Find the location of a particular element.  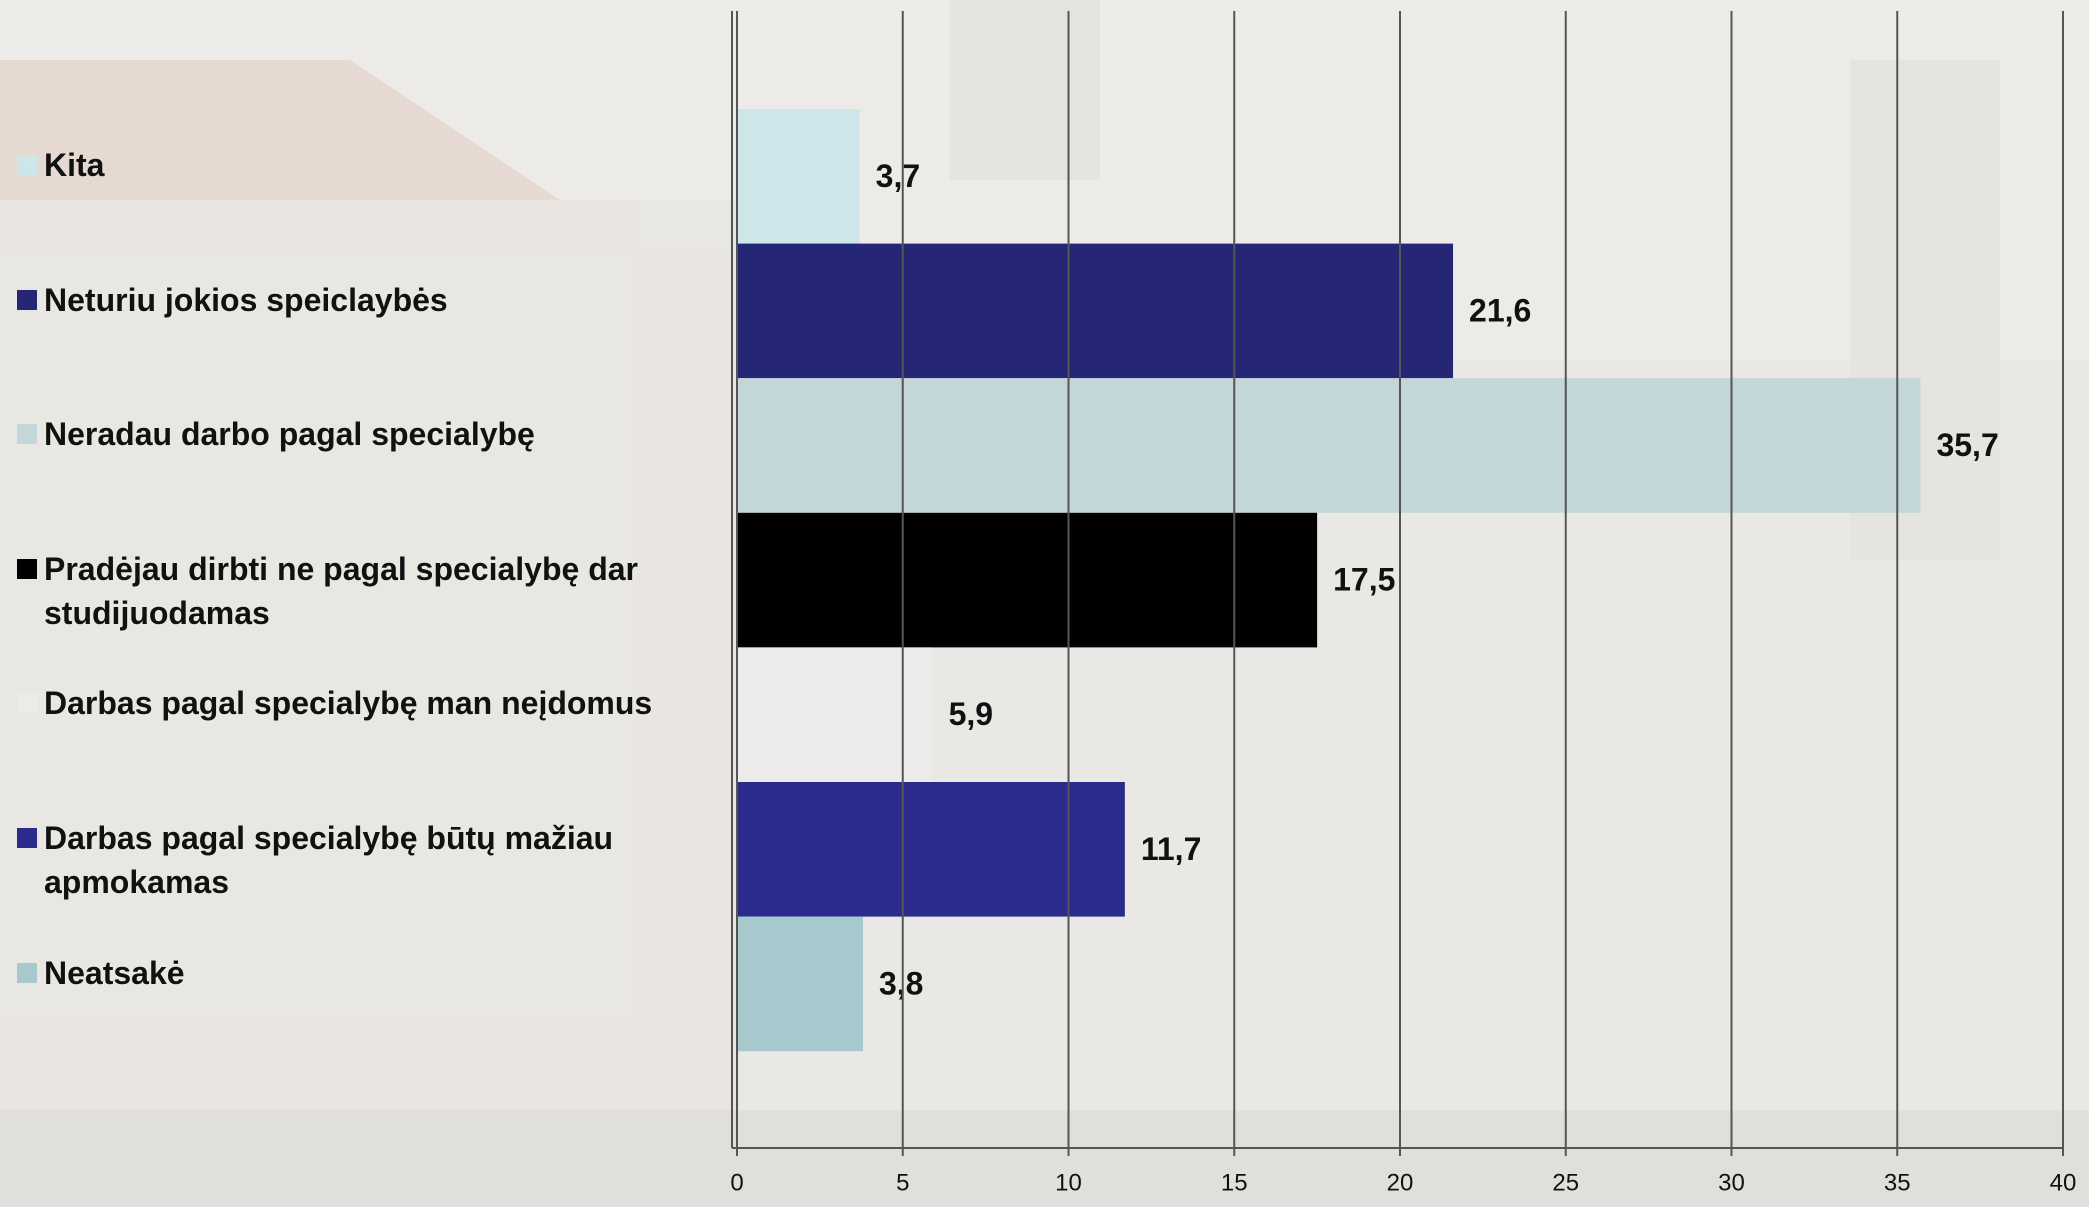

x-tick-label: 30 is located at coordinates (1731, 1182).